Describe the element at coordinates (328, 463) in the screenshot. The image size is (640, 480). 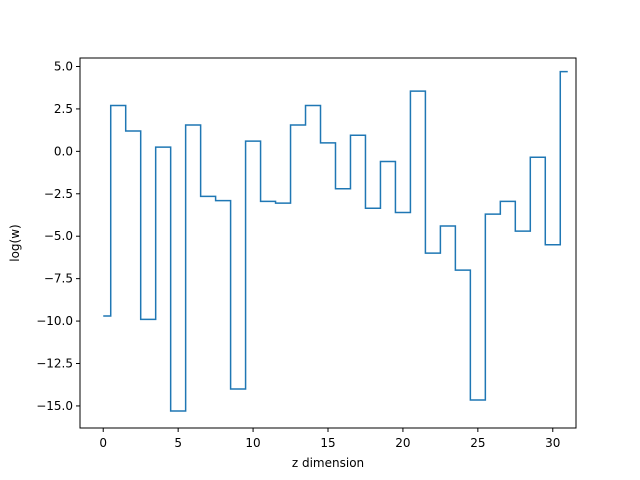
I see `x-axis-label: z dimension` at that location.